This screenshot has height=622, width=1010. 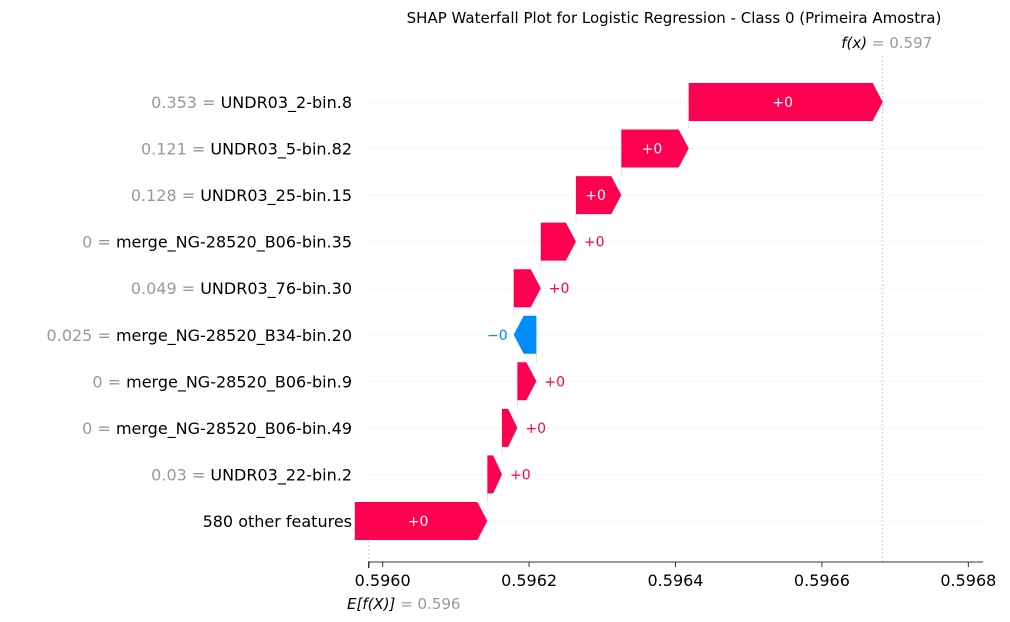 I want to click on feature-value: 0.049 =, so click(x=165, y=288).